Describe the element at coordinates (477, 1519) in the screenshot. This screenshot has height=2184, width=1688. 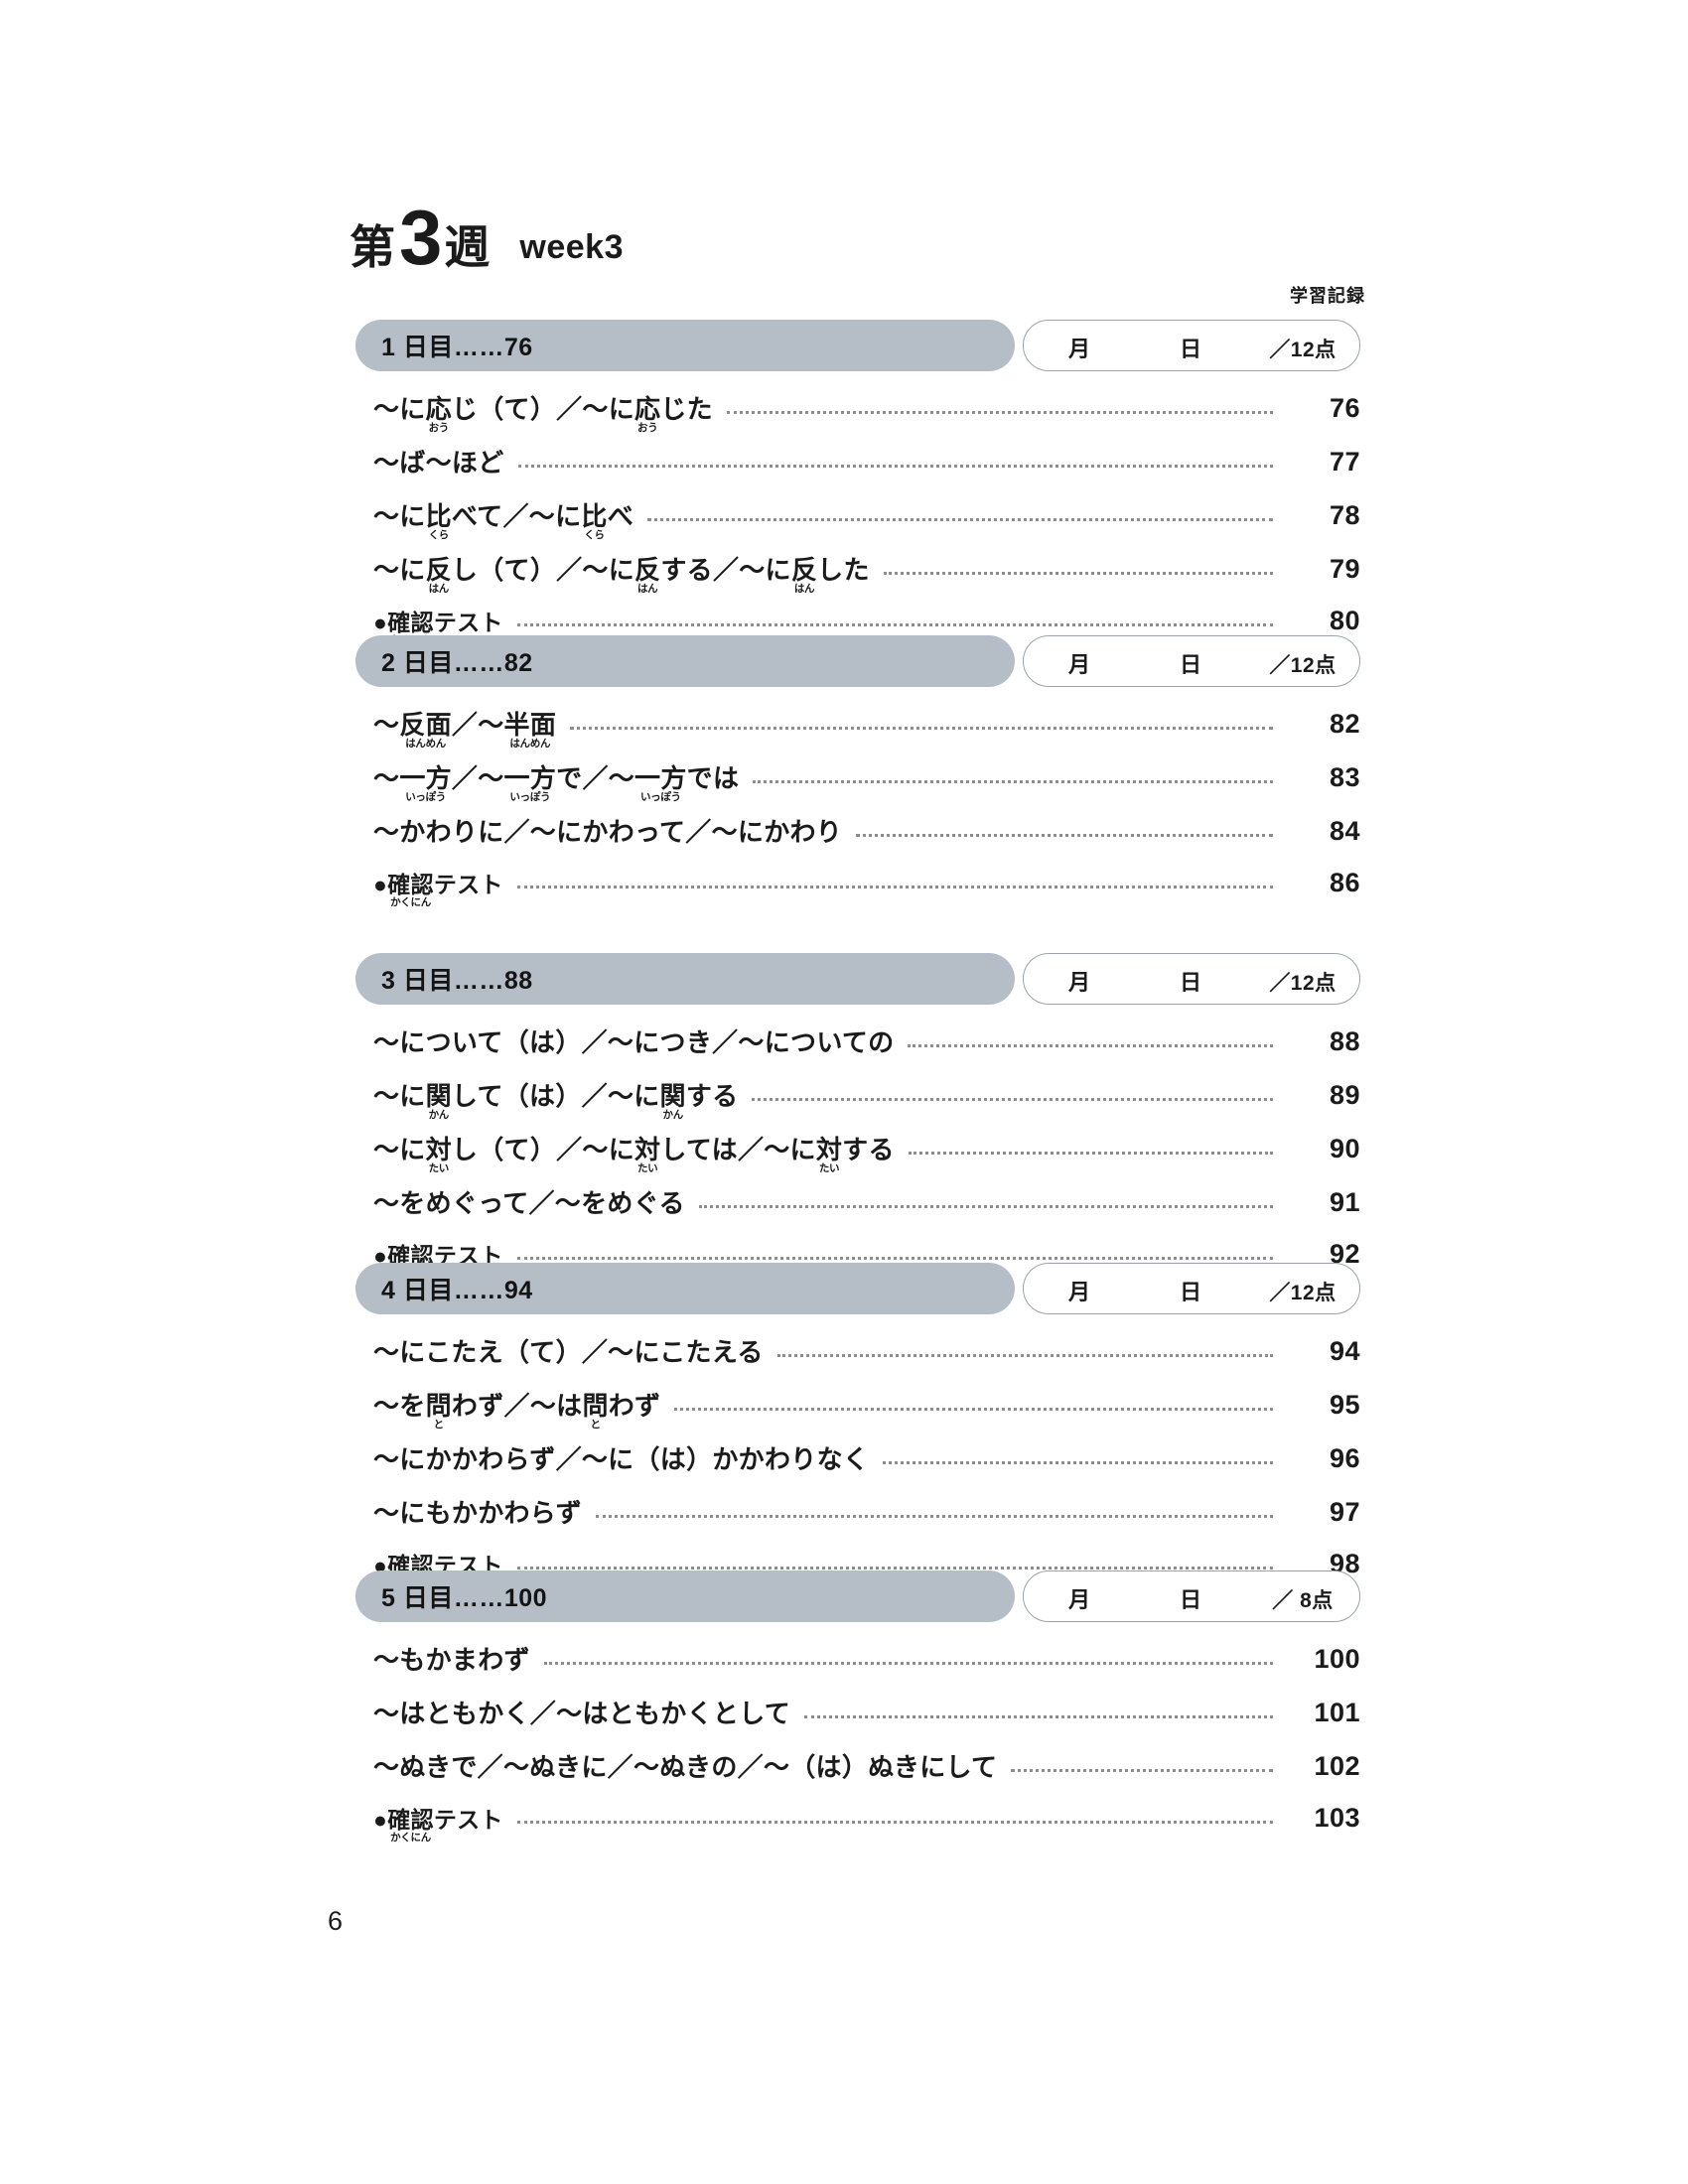
I see `entry-label: 〜にもかかわらず` at that location.